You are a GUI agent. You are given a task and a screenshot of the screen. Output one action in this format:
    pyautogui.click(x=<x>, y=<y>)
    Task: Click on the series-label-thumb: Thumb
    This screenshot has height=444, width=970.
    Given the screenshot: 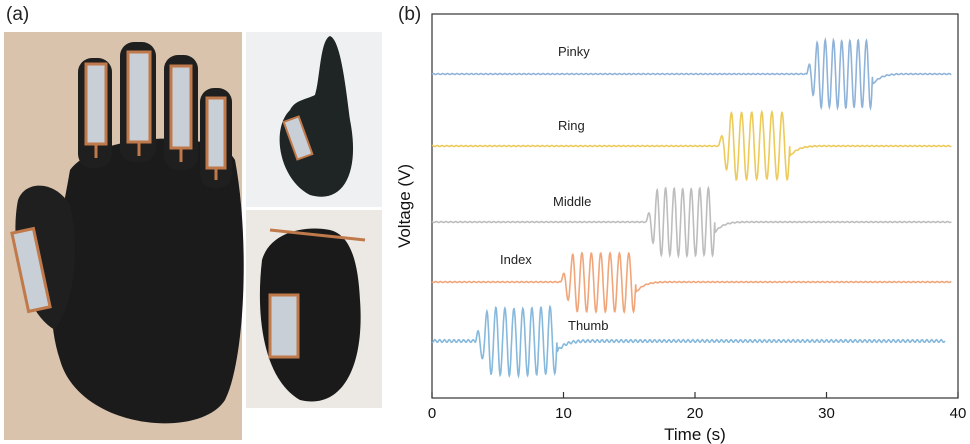 What is the action you would take?
    pyautogui.click(x=588, y=325)
    